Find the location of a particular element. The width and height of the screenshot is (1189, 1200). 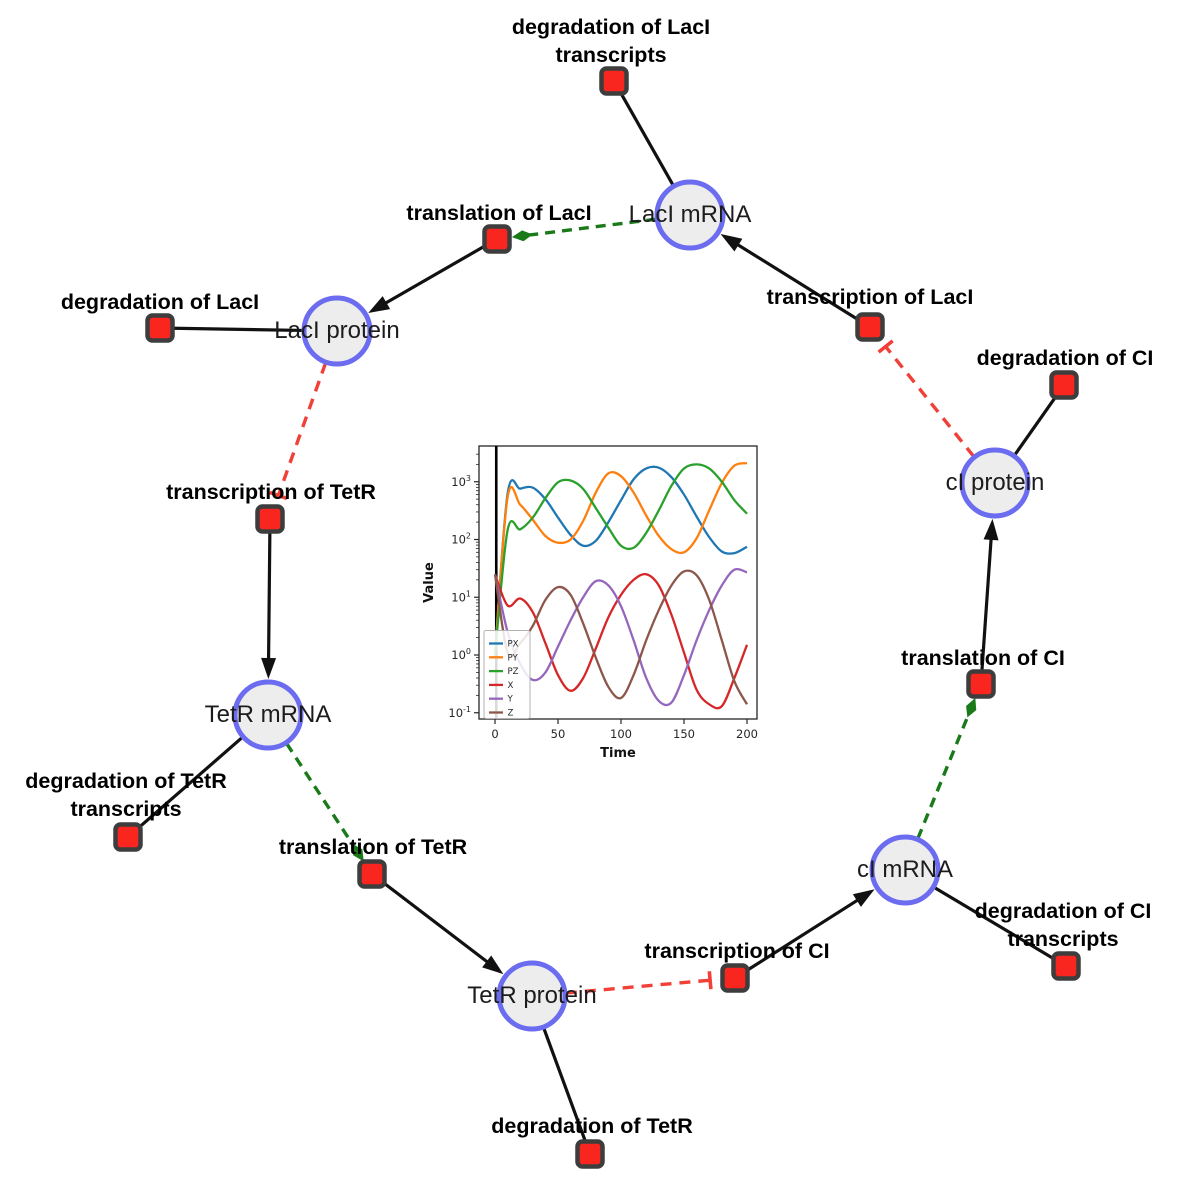

edge-tl_tetr-tetr_protein is located at coordinates (443, 928).